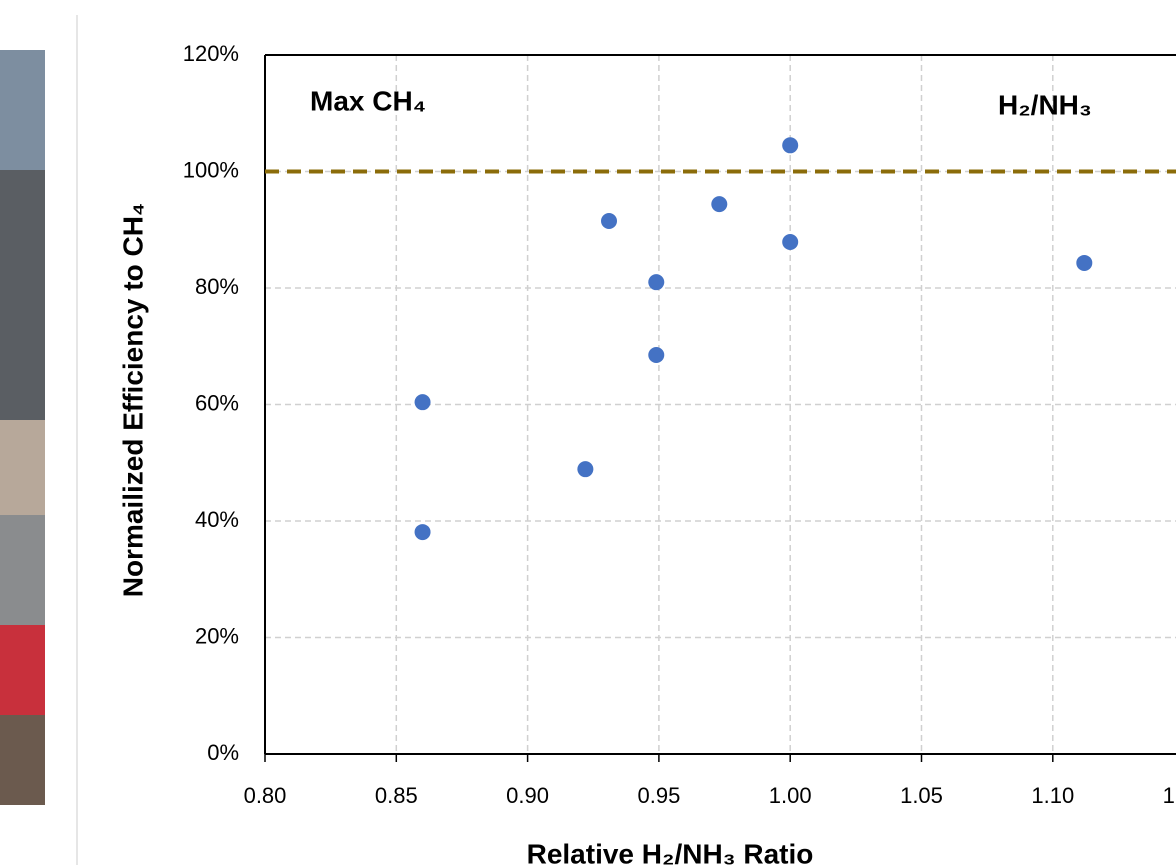 This screenshot has height=865, width=1176. What do you see at coordinates (527, 795) in the screenshot?
I see `x-tick-label: 0.90` at bounding box center [527, 795].